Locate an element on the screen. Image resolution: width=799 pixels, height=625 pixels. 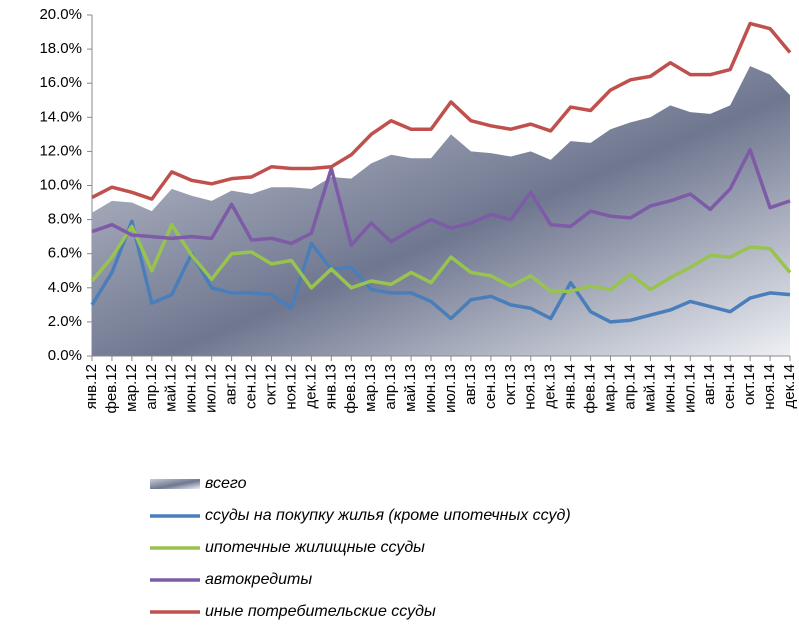
x-tick-label: мар.12 is located at coordinates (131, 388).